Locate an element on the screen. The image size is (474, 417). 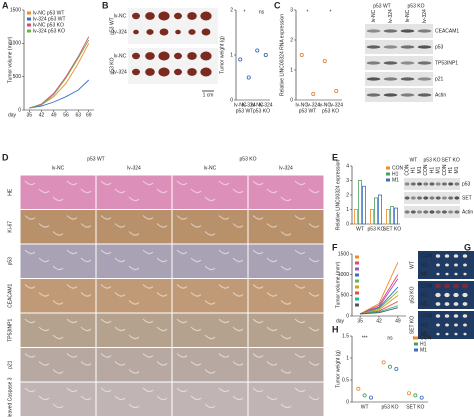
y-tick-label: 0 is located at coordinates (291, 100).